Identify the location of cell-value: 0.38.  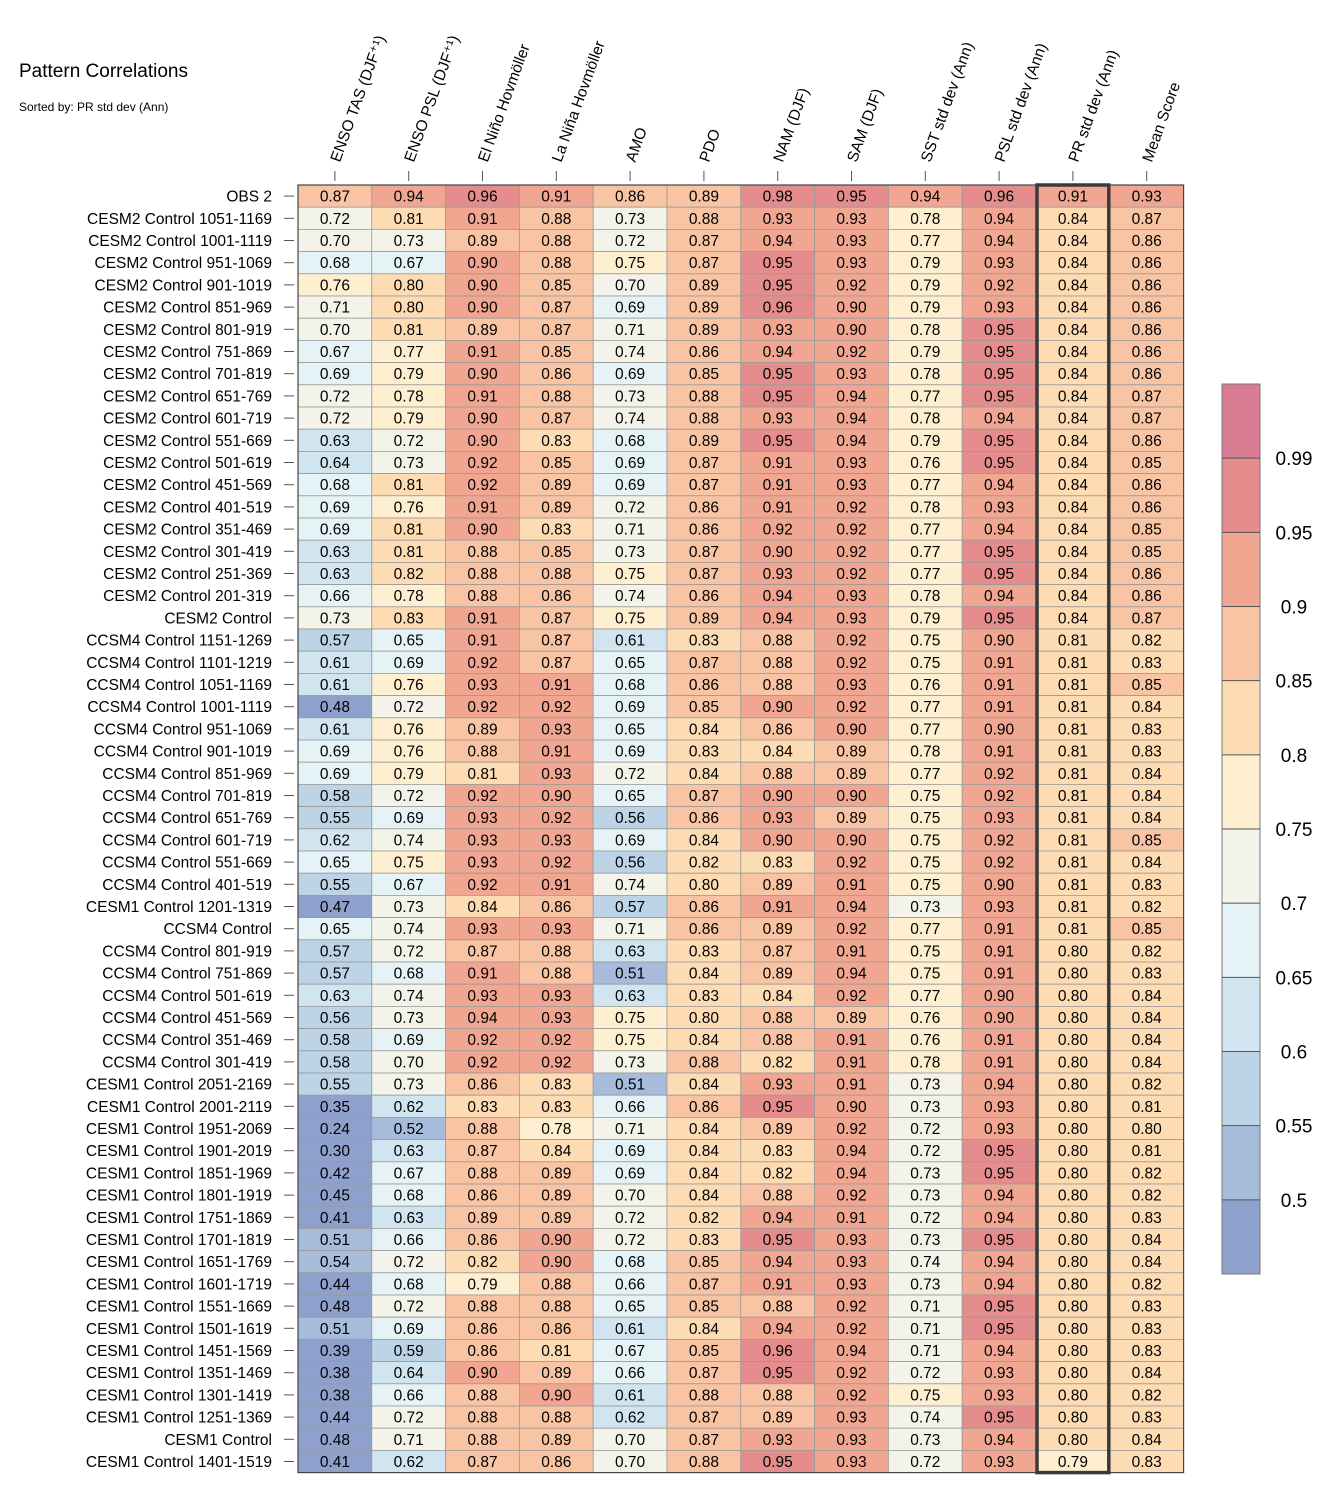
(335, 1395).